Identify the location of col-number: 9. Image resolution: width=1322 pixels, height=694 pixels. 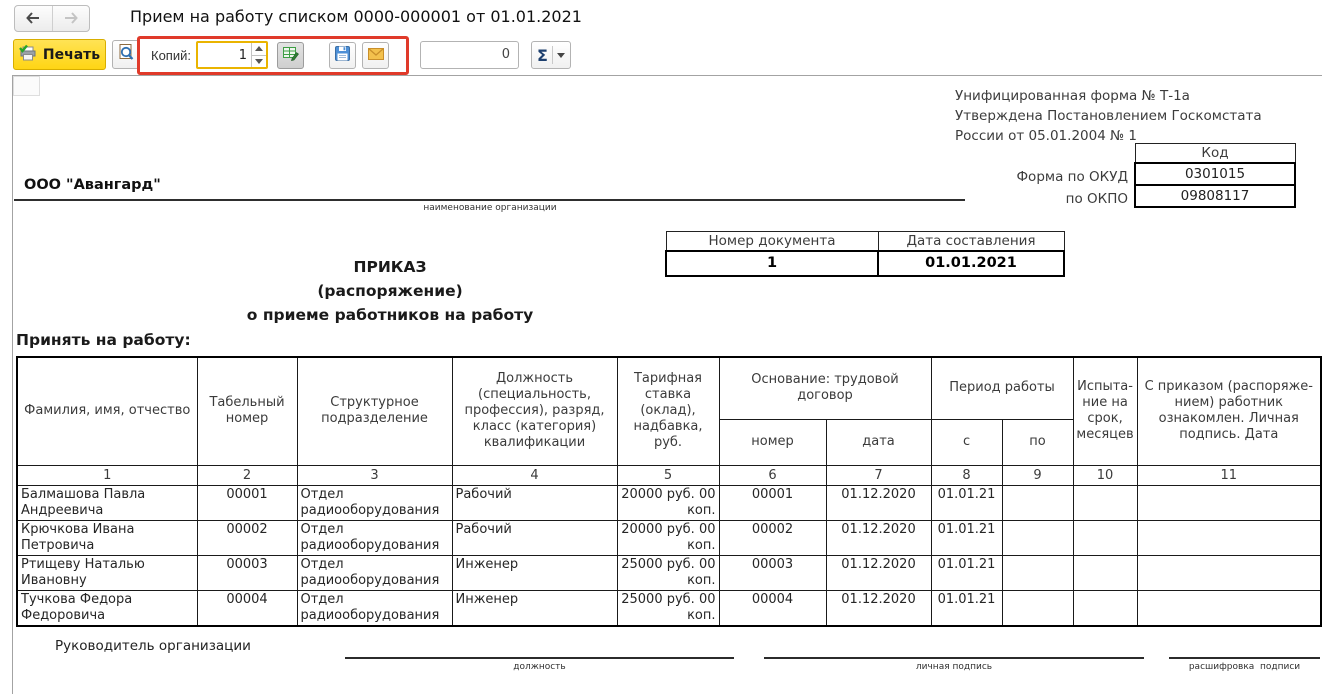
(1037, 475).